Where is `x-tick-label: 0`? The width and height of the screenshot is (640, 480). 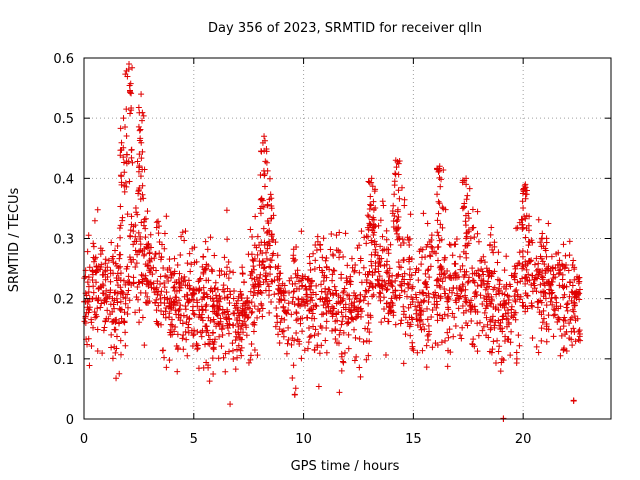
x-tick-label: 0 is located at coordinates (84, 439).